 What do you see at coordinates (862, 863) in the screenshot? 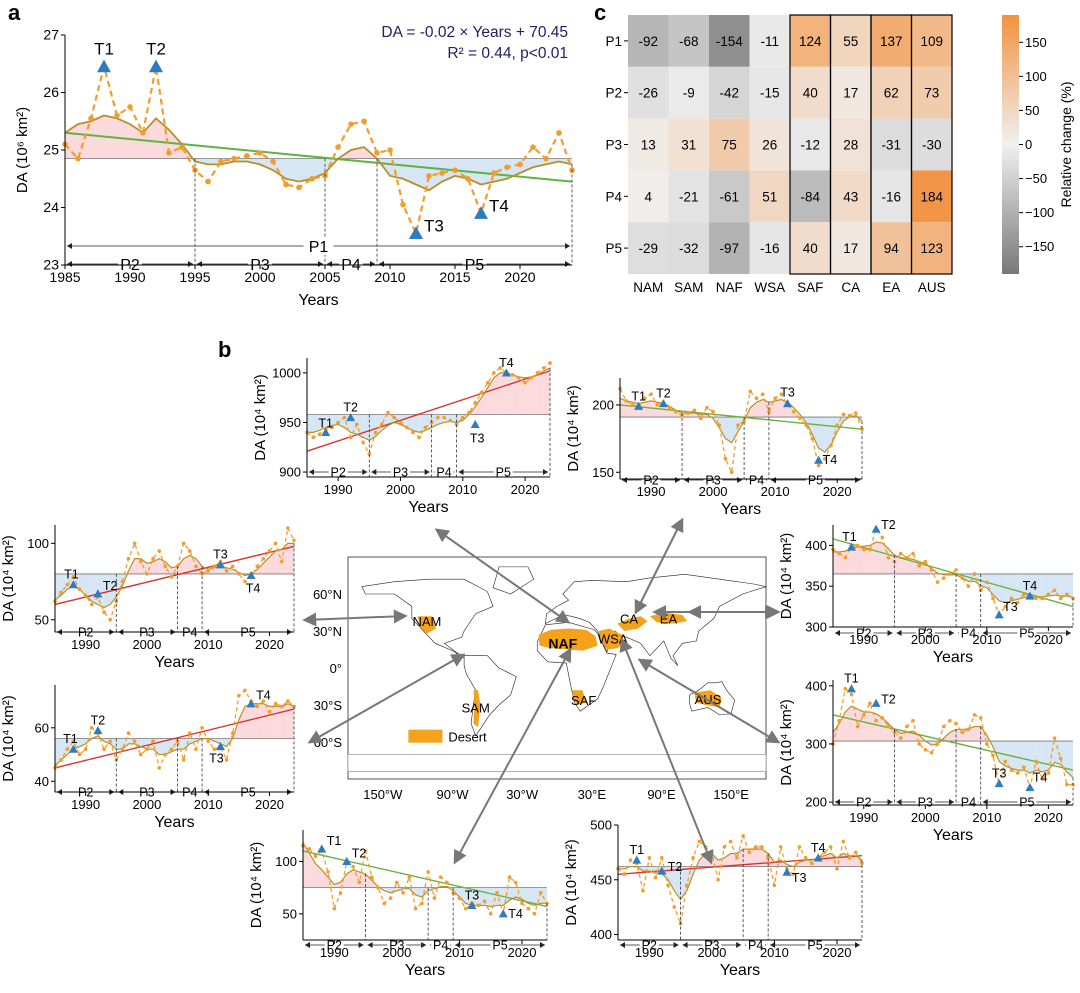
I see `aus-point-2024` at bounding box center [862, 863].